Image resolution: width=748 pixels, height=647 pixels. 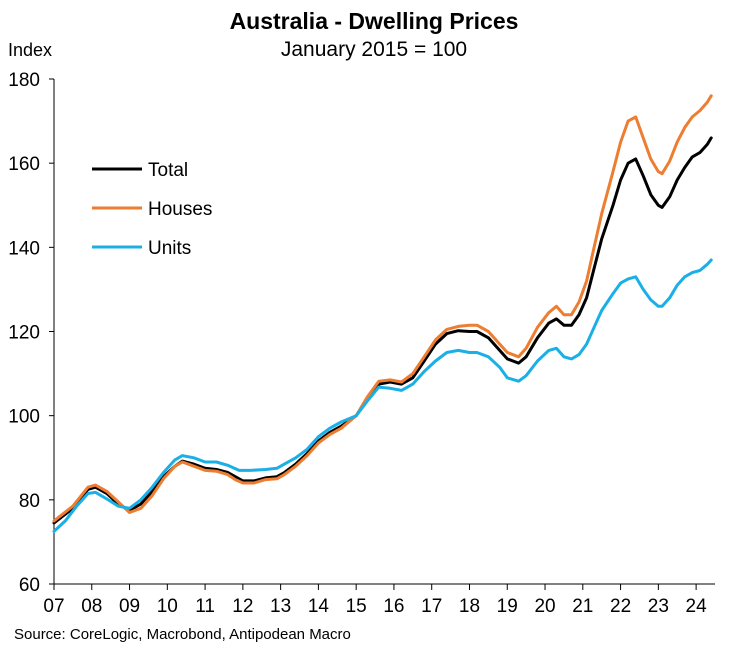 I want to click on chart-subtitle: January 2015 = 100, so click(x=374, y=49).